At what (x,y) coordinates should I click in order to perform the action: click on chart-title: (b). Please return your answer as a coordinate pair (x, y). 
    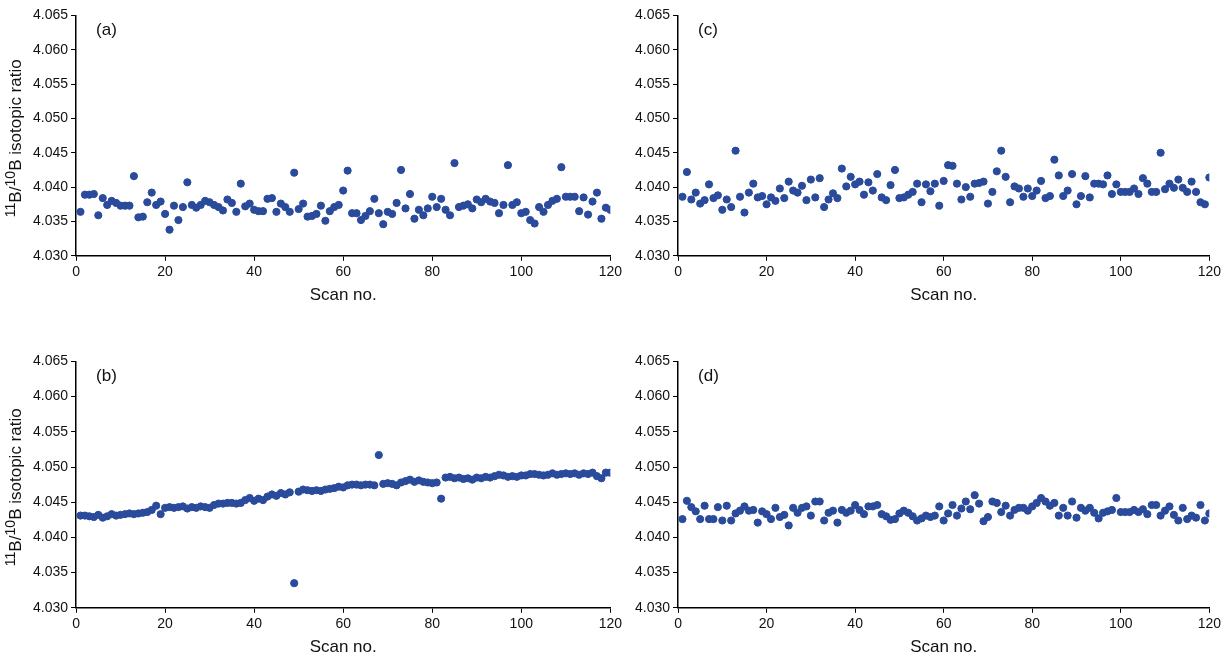
    Looking at the image, I should click on (106, 375).